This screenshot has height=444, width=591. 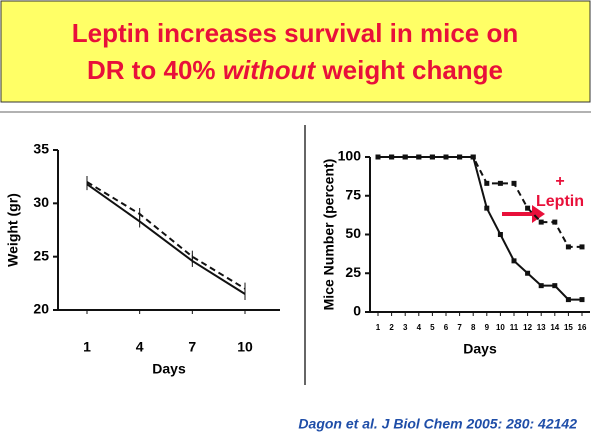 What do you see at coordinates (353, 233) in the screenshot?
I see `y-tick-label: 50` at bounding box center [353, 233].